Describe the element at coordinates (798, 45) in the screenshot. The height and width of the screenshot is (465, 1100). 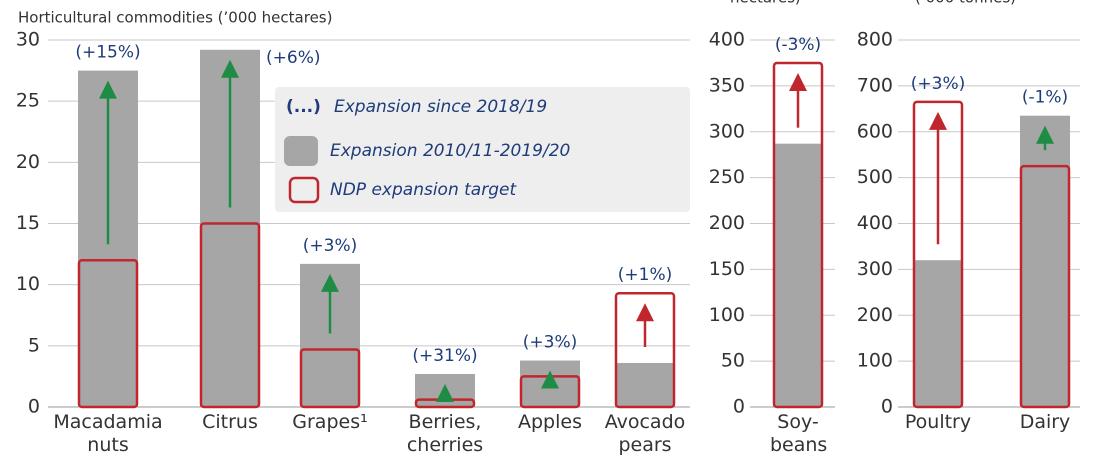
I see `value-label: (-3%)` at that location.